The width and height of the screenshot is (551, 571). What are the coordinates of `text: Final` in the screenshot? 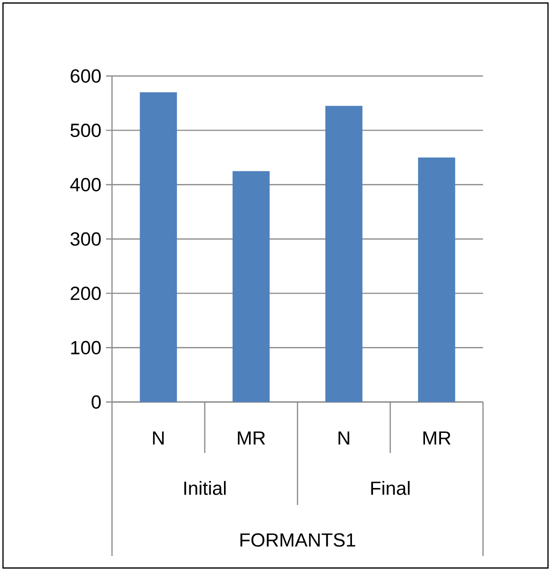 It's located at (390, 488).